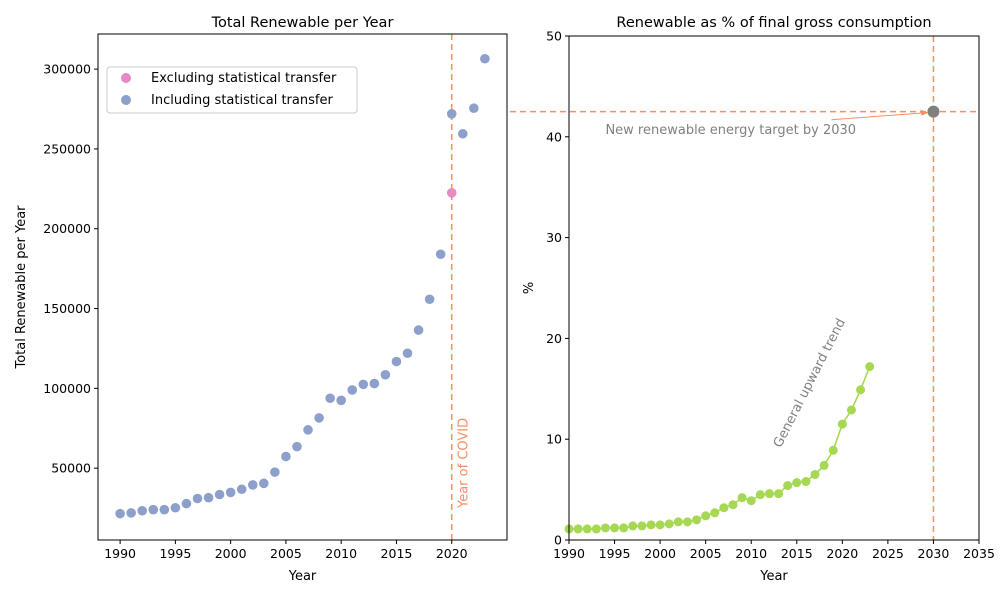  I want to click on point-including-2005, so click(286, 456).